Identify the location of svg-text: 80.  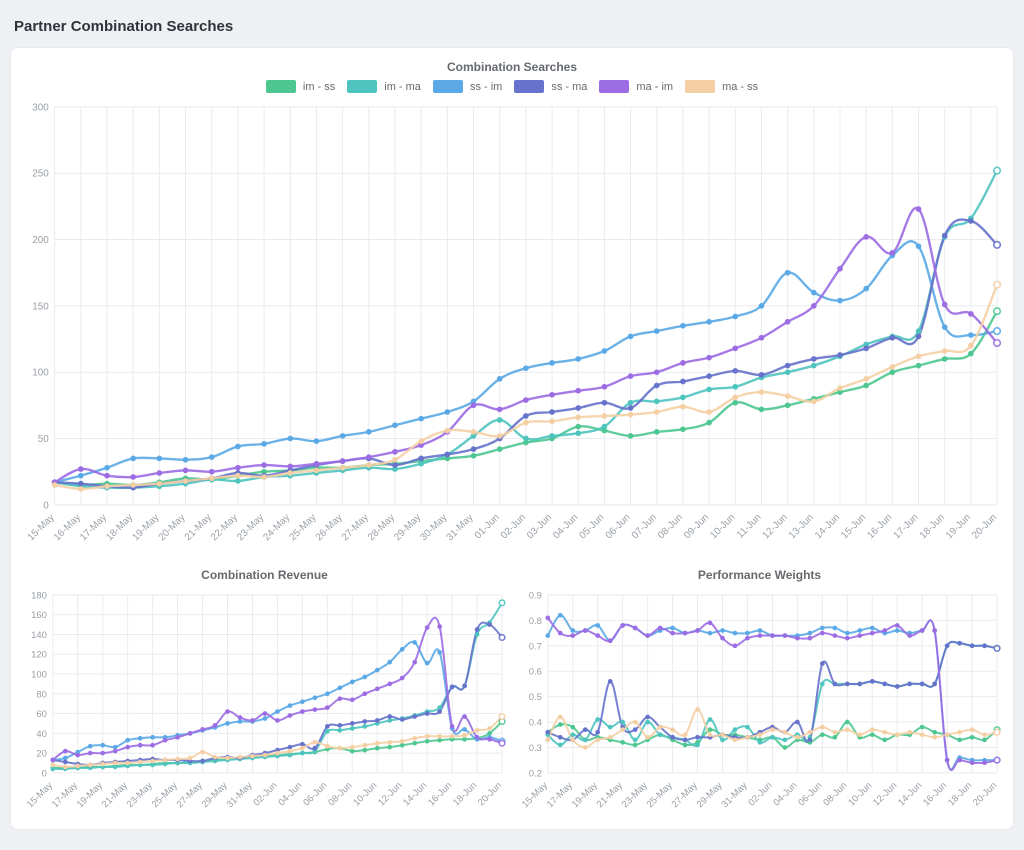
(41, 695).